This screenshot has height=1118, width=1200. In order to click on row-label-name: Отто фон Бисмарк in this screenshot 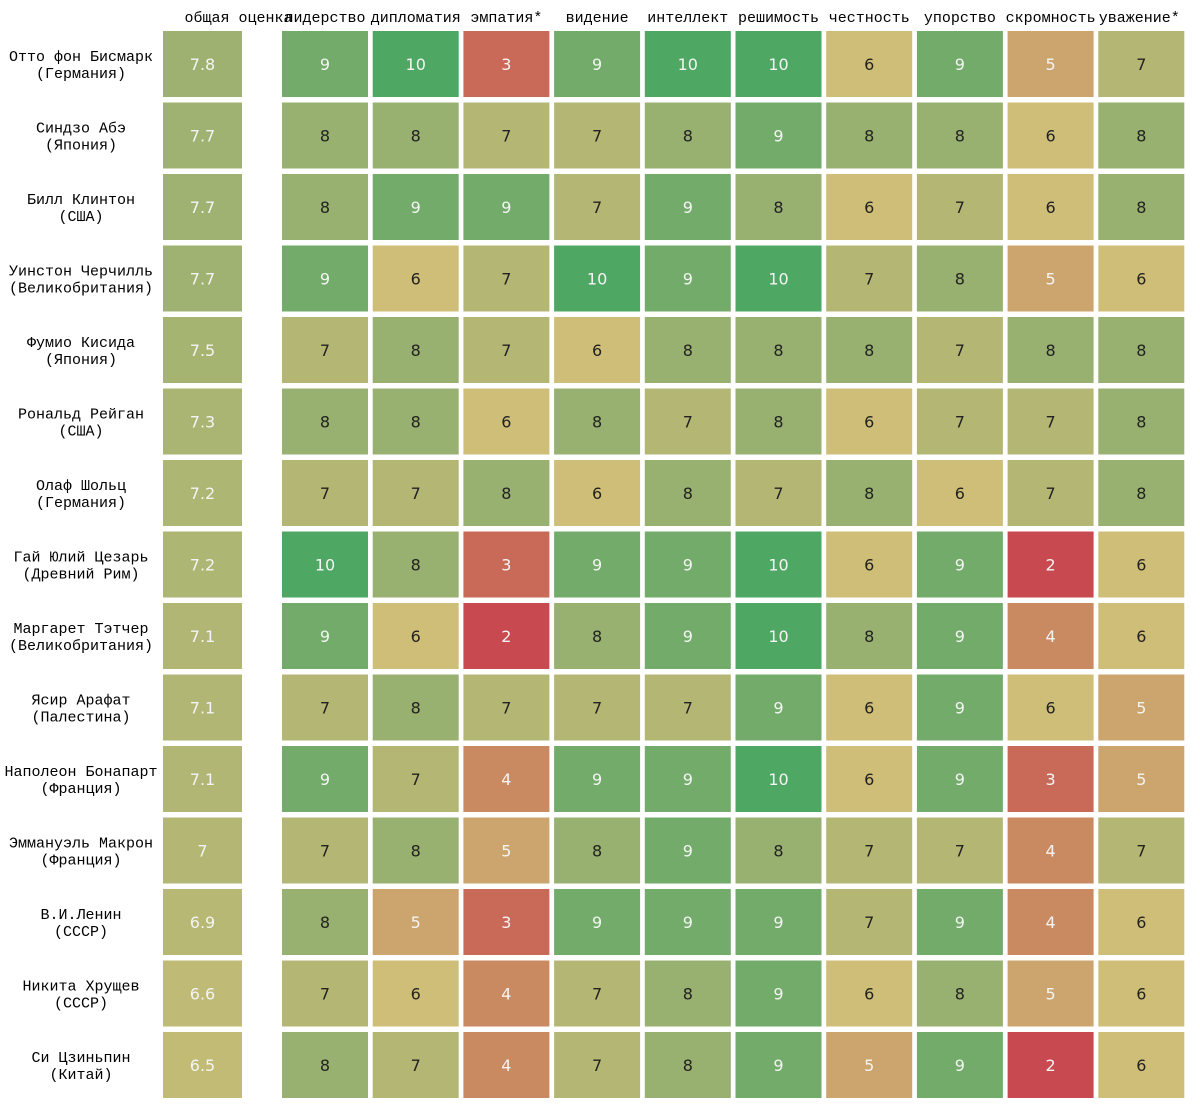, I will do `click(81, 57)`.